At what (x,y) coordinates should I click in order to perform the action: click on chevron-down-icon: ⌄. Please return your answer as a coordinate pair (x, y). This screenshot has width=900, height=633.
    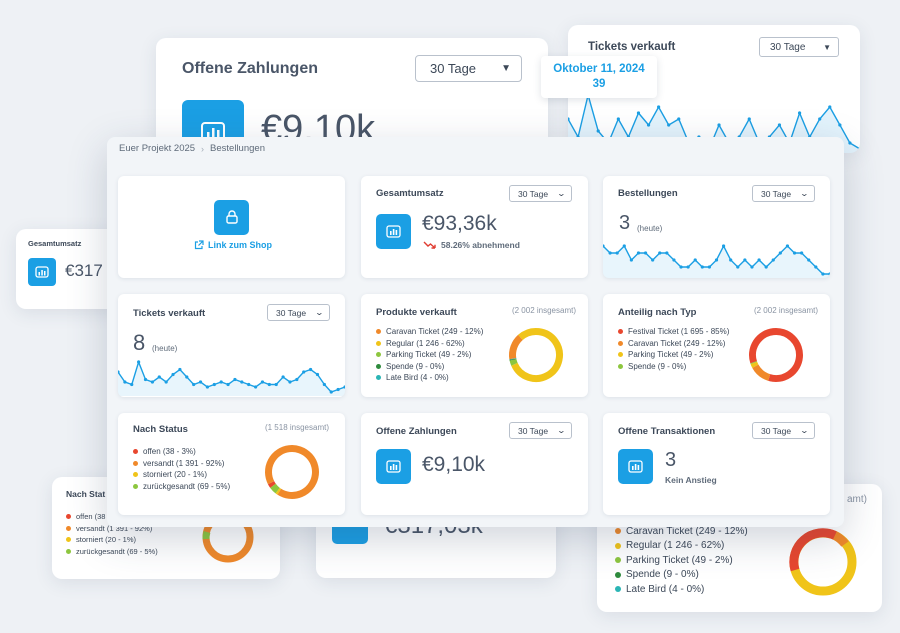
    Looking at the image, I should click on (319, 312).